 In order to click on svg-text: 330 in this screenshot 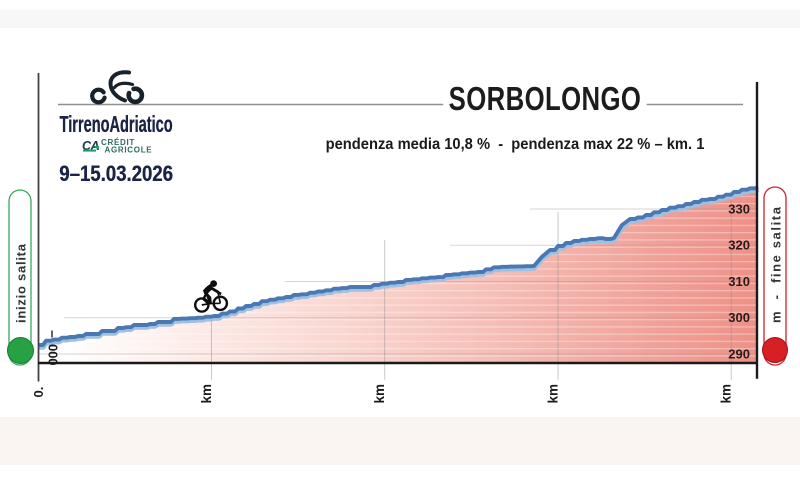, I will do `click(739, 209)`.